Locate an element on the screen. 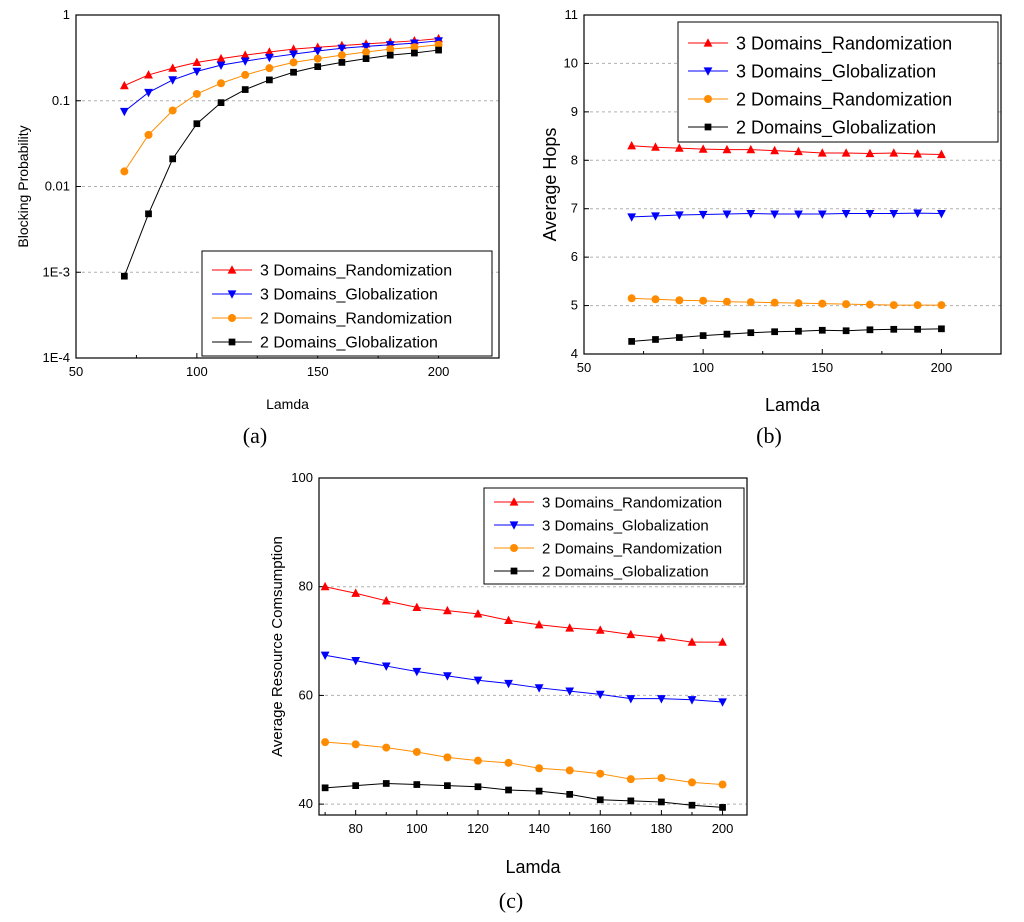  y-tick-label: 10 is located at coordinates (571, 62).